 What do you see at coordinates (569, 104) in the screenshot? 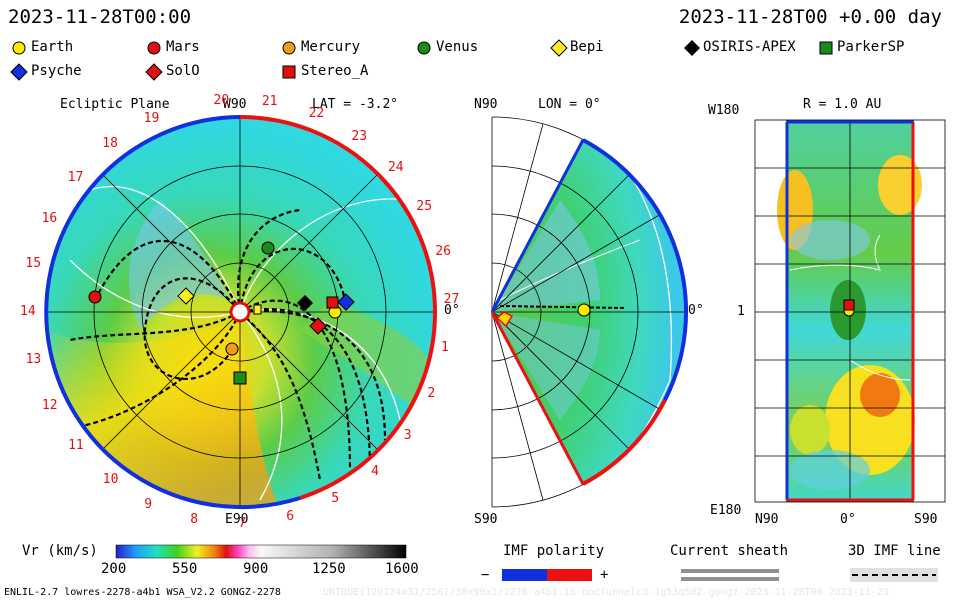
I see `meridional-title: LON = 0°` at bounding box center [569, 104].